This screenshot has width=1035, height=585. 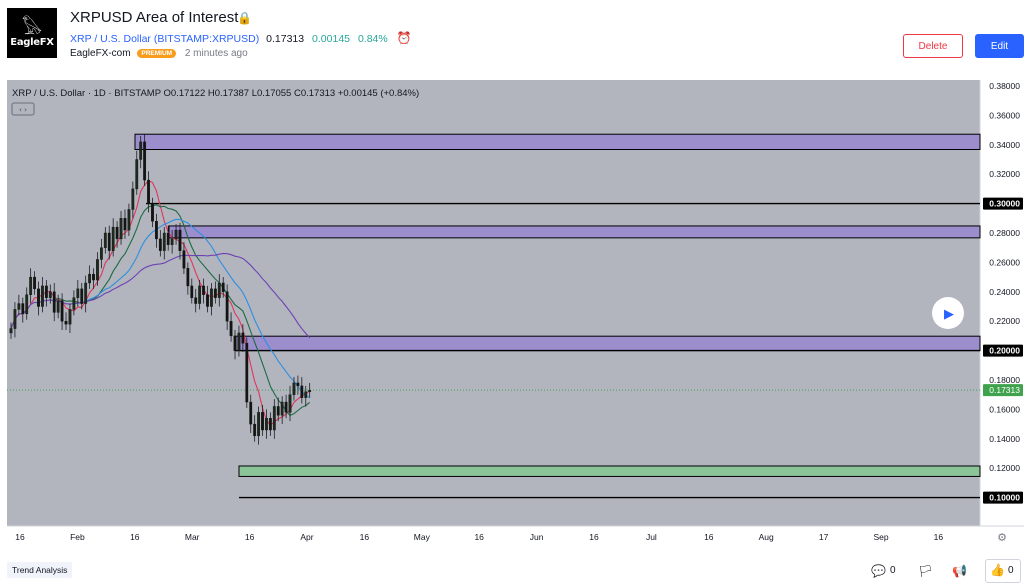 What do you see at coordinates (372, 39) in the screenshot?
I see `symbol-change-pct: 0.84%` at bounding box center [372, 39].